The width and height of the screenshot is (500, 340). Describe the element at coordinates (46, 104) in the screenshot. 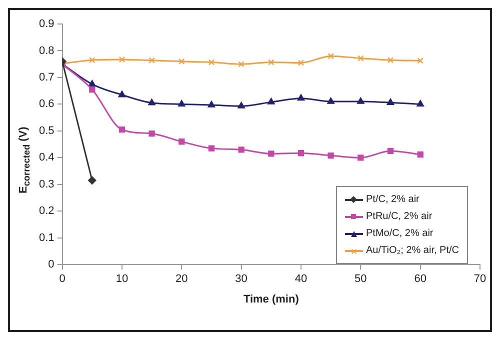

I see `y-tick-label: 0.6` at that location.